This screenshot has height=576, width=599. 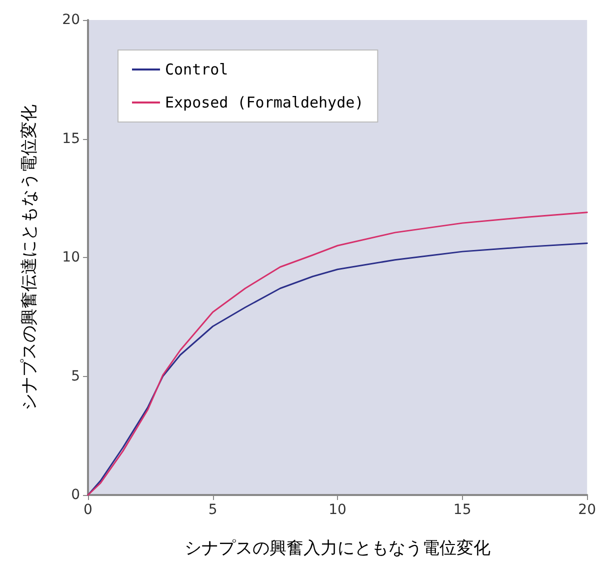 I want to click on y-tick-label: 0, so click(x=75, y=495).